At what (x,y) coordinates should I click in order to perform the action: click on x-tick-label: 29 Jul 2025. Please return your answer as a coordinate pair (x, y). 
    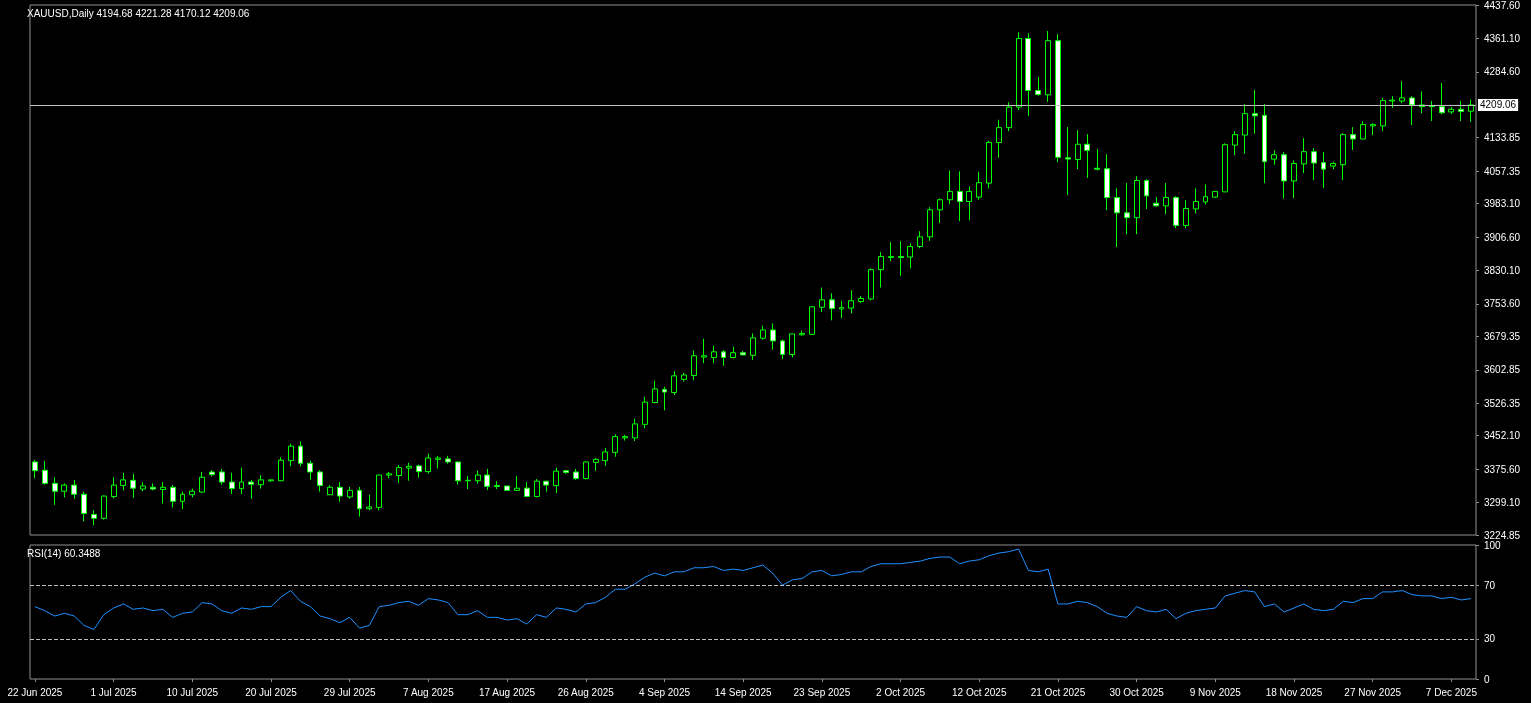
    Looking at the image, I should click on (349, 692).